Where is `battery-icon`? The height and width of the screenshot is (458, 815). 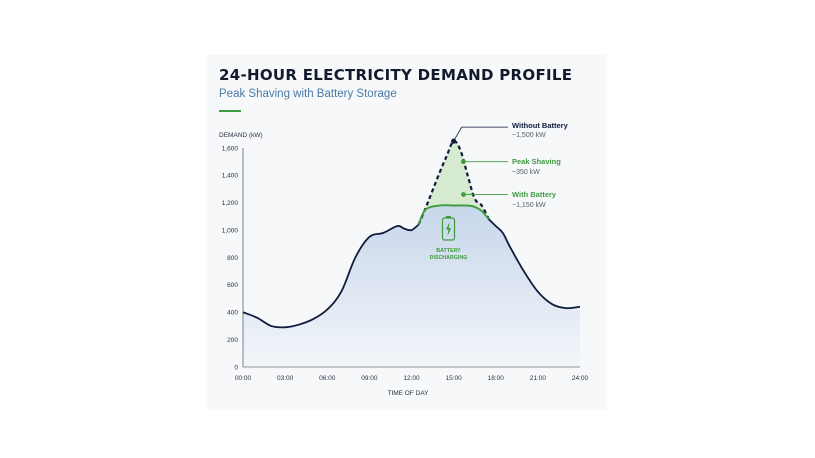 battery-icon is located at coordinates (448, 228).